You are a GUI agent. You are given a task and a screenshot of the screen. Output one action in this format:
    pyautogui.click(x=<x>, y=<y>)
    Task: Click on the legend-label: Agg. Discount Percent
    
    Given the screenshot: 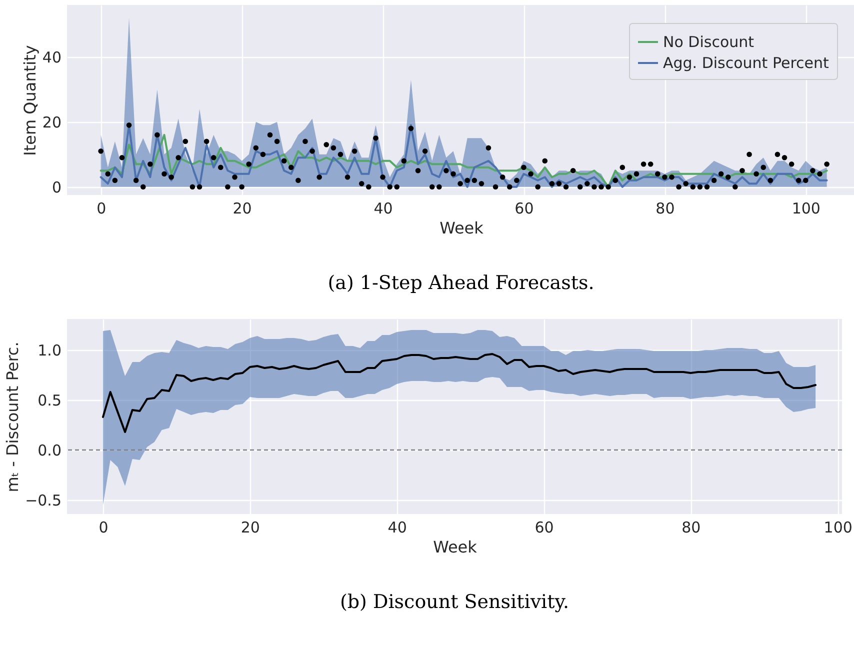 What is the action you would take?
    pyautogui.click(x=746, y=63)
    